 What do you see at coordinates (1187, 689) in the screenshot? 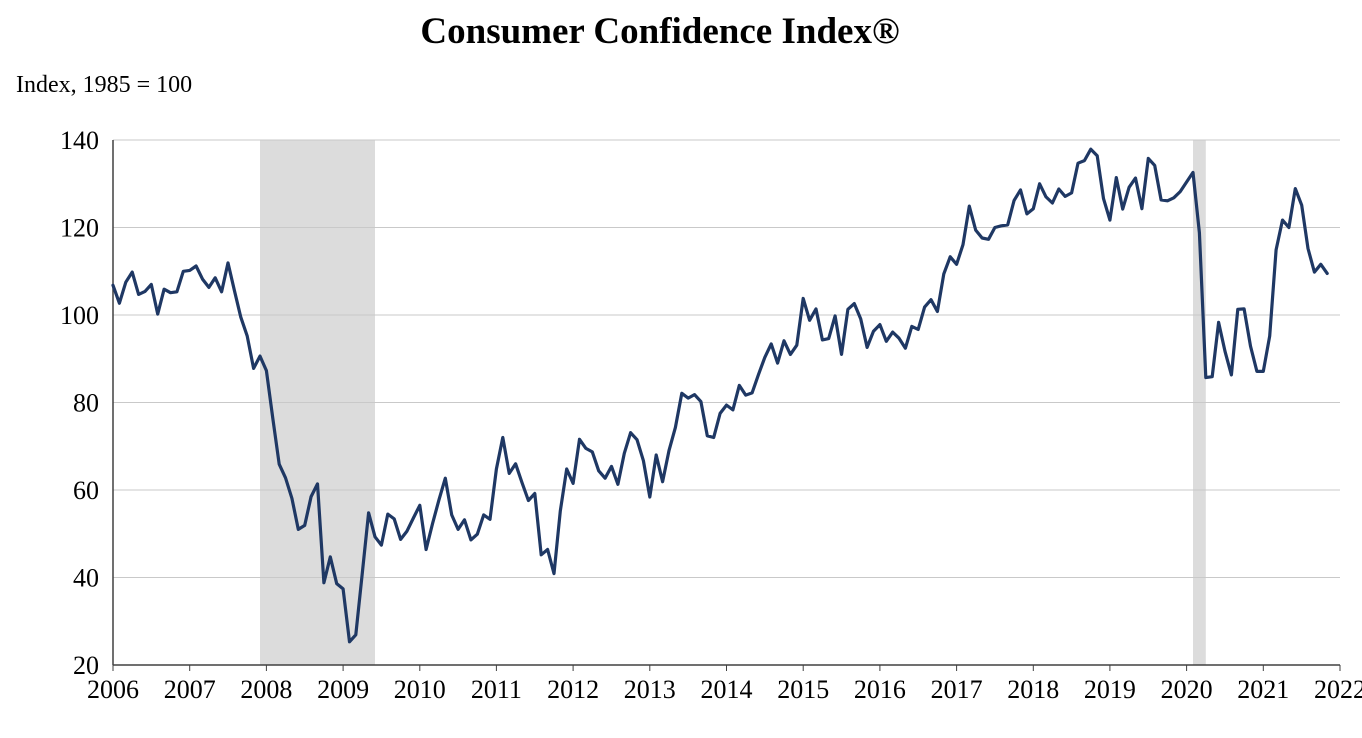
I see `x-tick-label: 2020` at bounding box center [1187, 689].